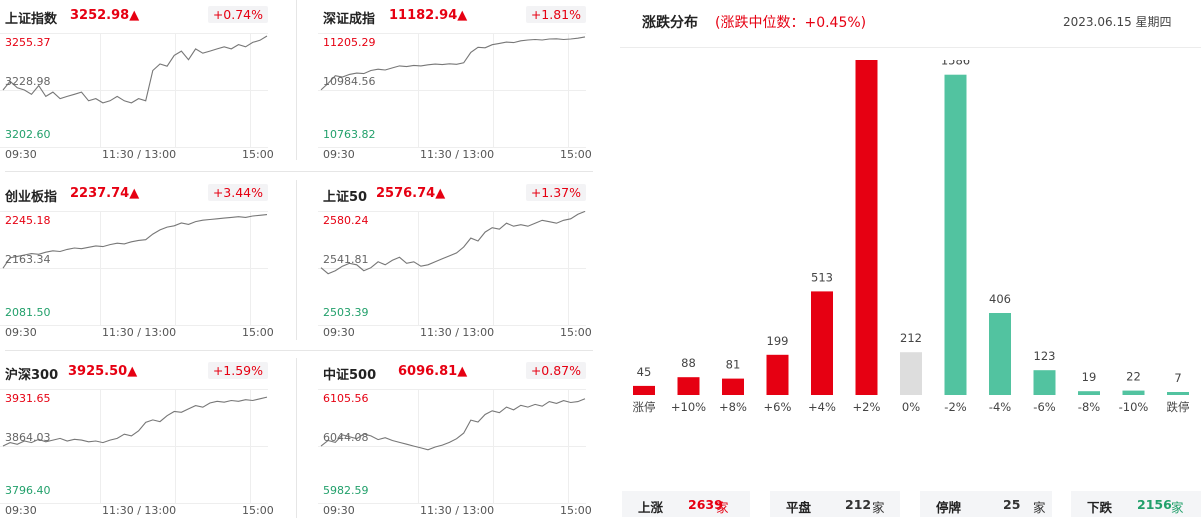  What do you see at coordinates (555, 14) in the screenshot?
I see `index-change-percent: +1.81%` at bounding box center [555, 14].